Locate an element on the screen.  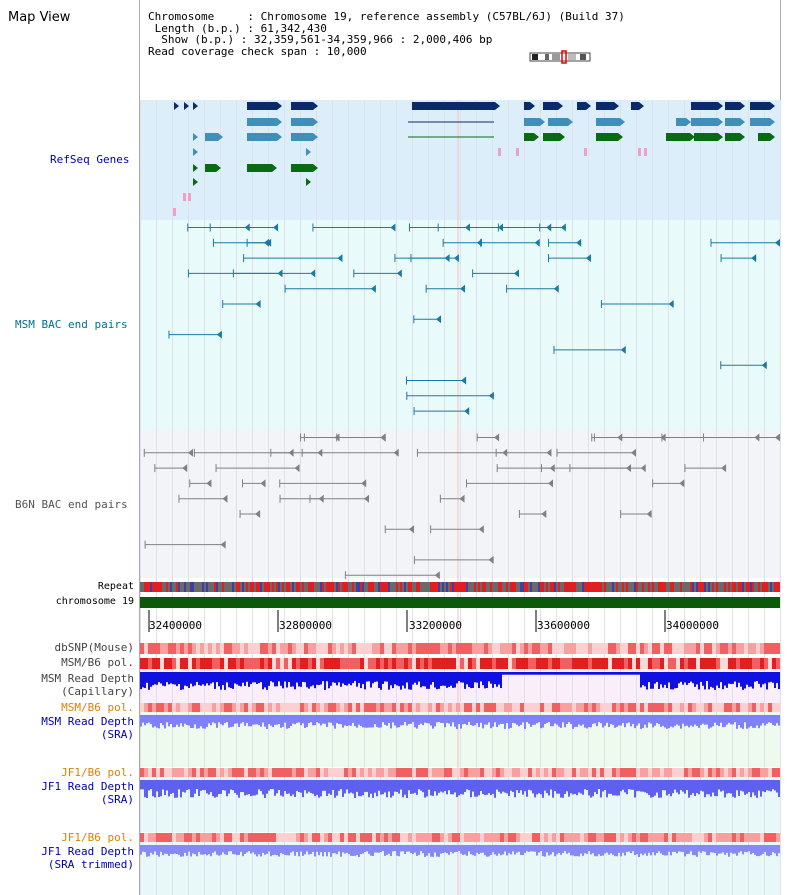
track-label-b6n-bac: B6N BAC end pairs is located at coordinates (71, 504).